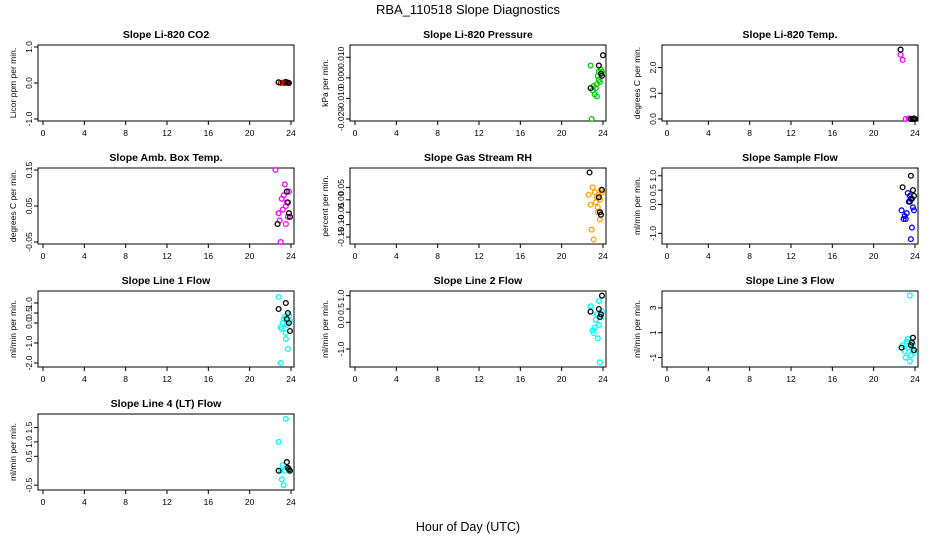 The width and height of the screenshot is (936, 540). I want to click on y-axis-label: degrees C per min., so click(637, 83).